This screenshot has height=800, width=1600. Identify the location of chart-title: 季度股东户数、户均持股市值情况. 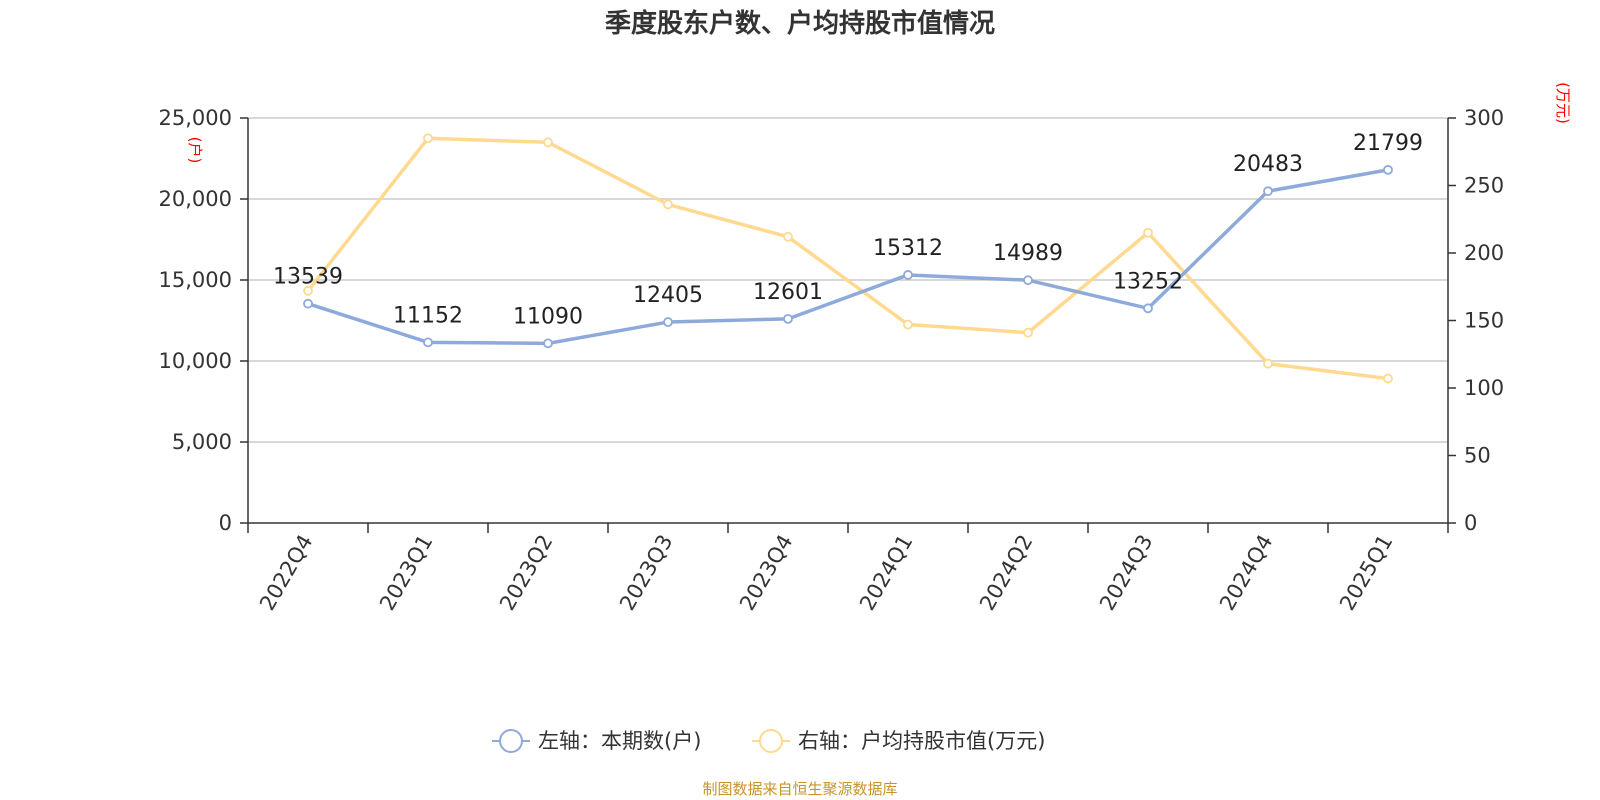
(800, 23).